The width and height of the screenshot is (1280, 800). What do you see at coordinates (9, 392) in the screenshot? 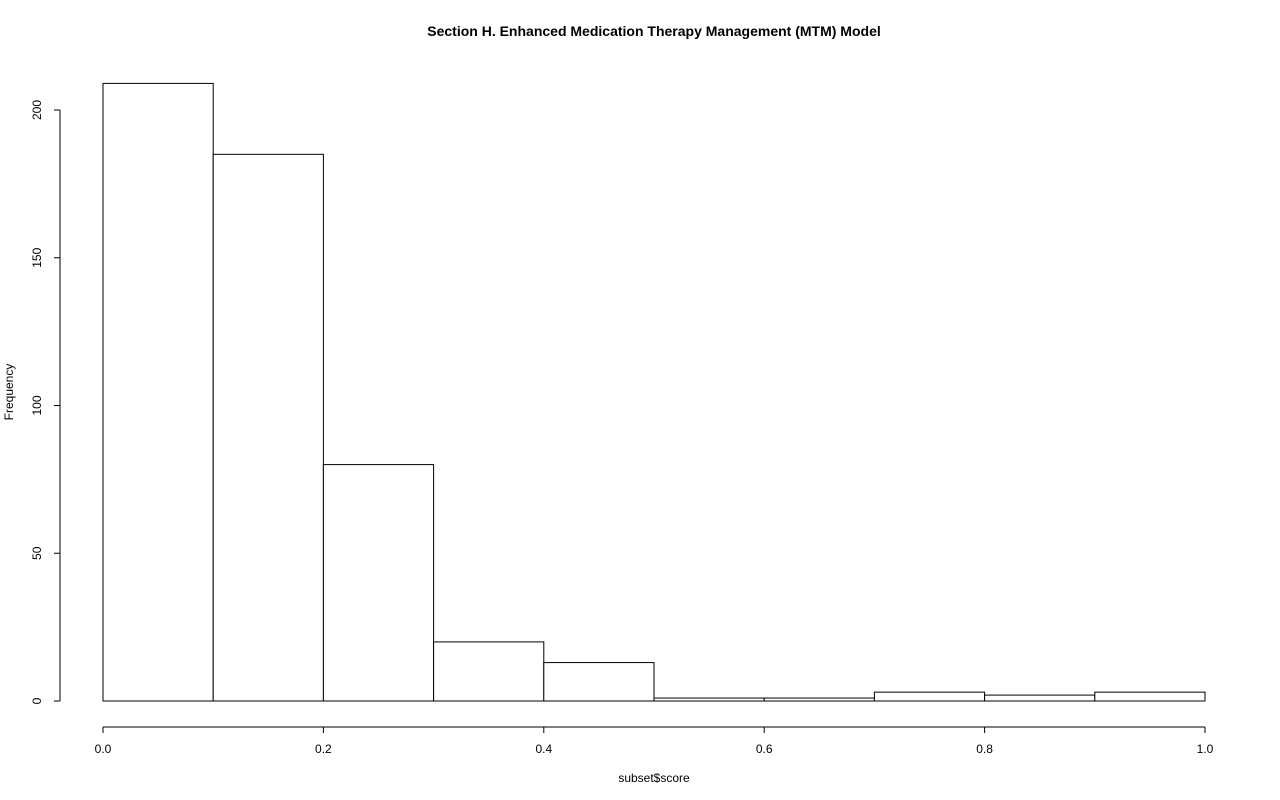
I see `y-axis-label: Frequency` at bounding box center [9, 392].